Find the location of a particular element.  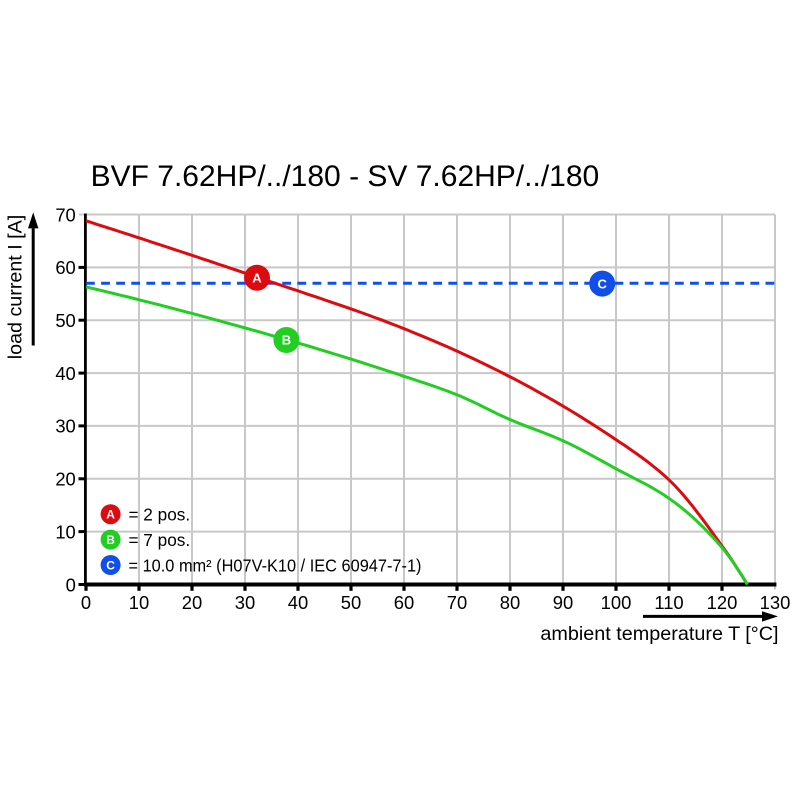

svg-text: 110 is located at coordinates (668, 602).